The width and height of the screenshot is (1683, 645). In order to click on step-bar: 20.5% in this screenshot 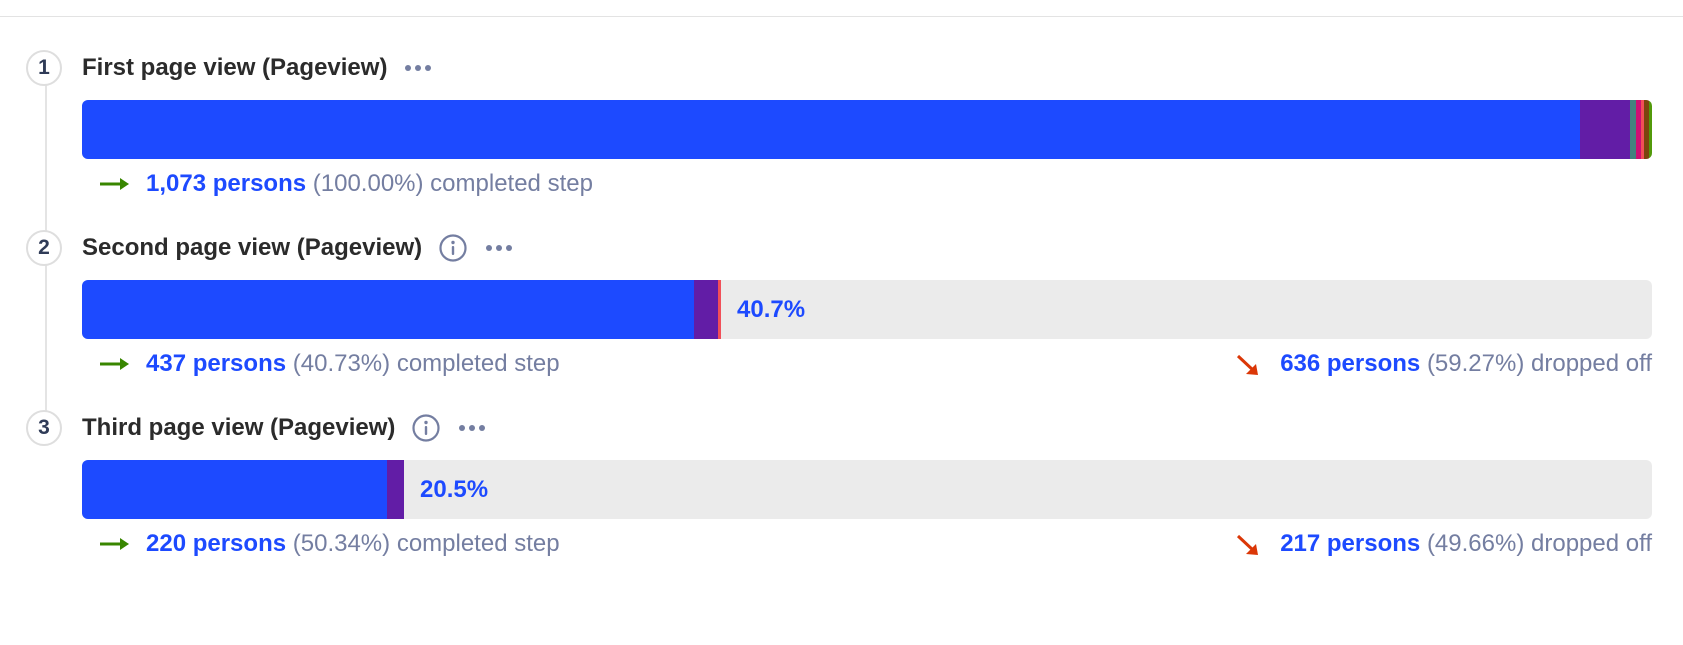, I will do `click(867, 489)`.